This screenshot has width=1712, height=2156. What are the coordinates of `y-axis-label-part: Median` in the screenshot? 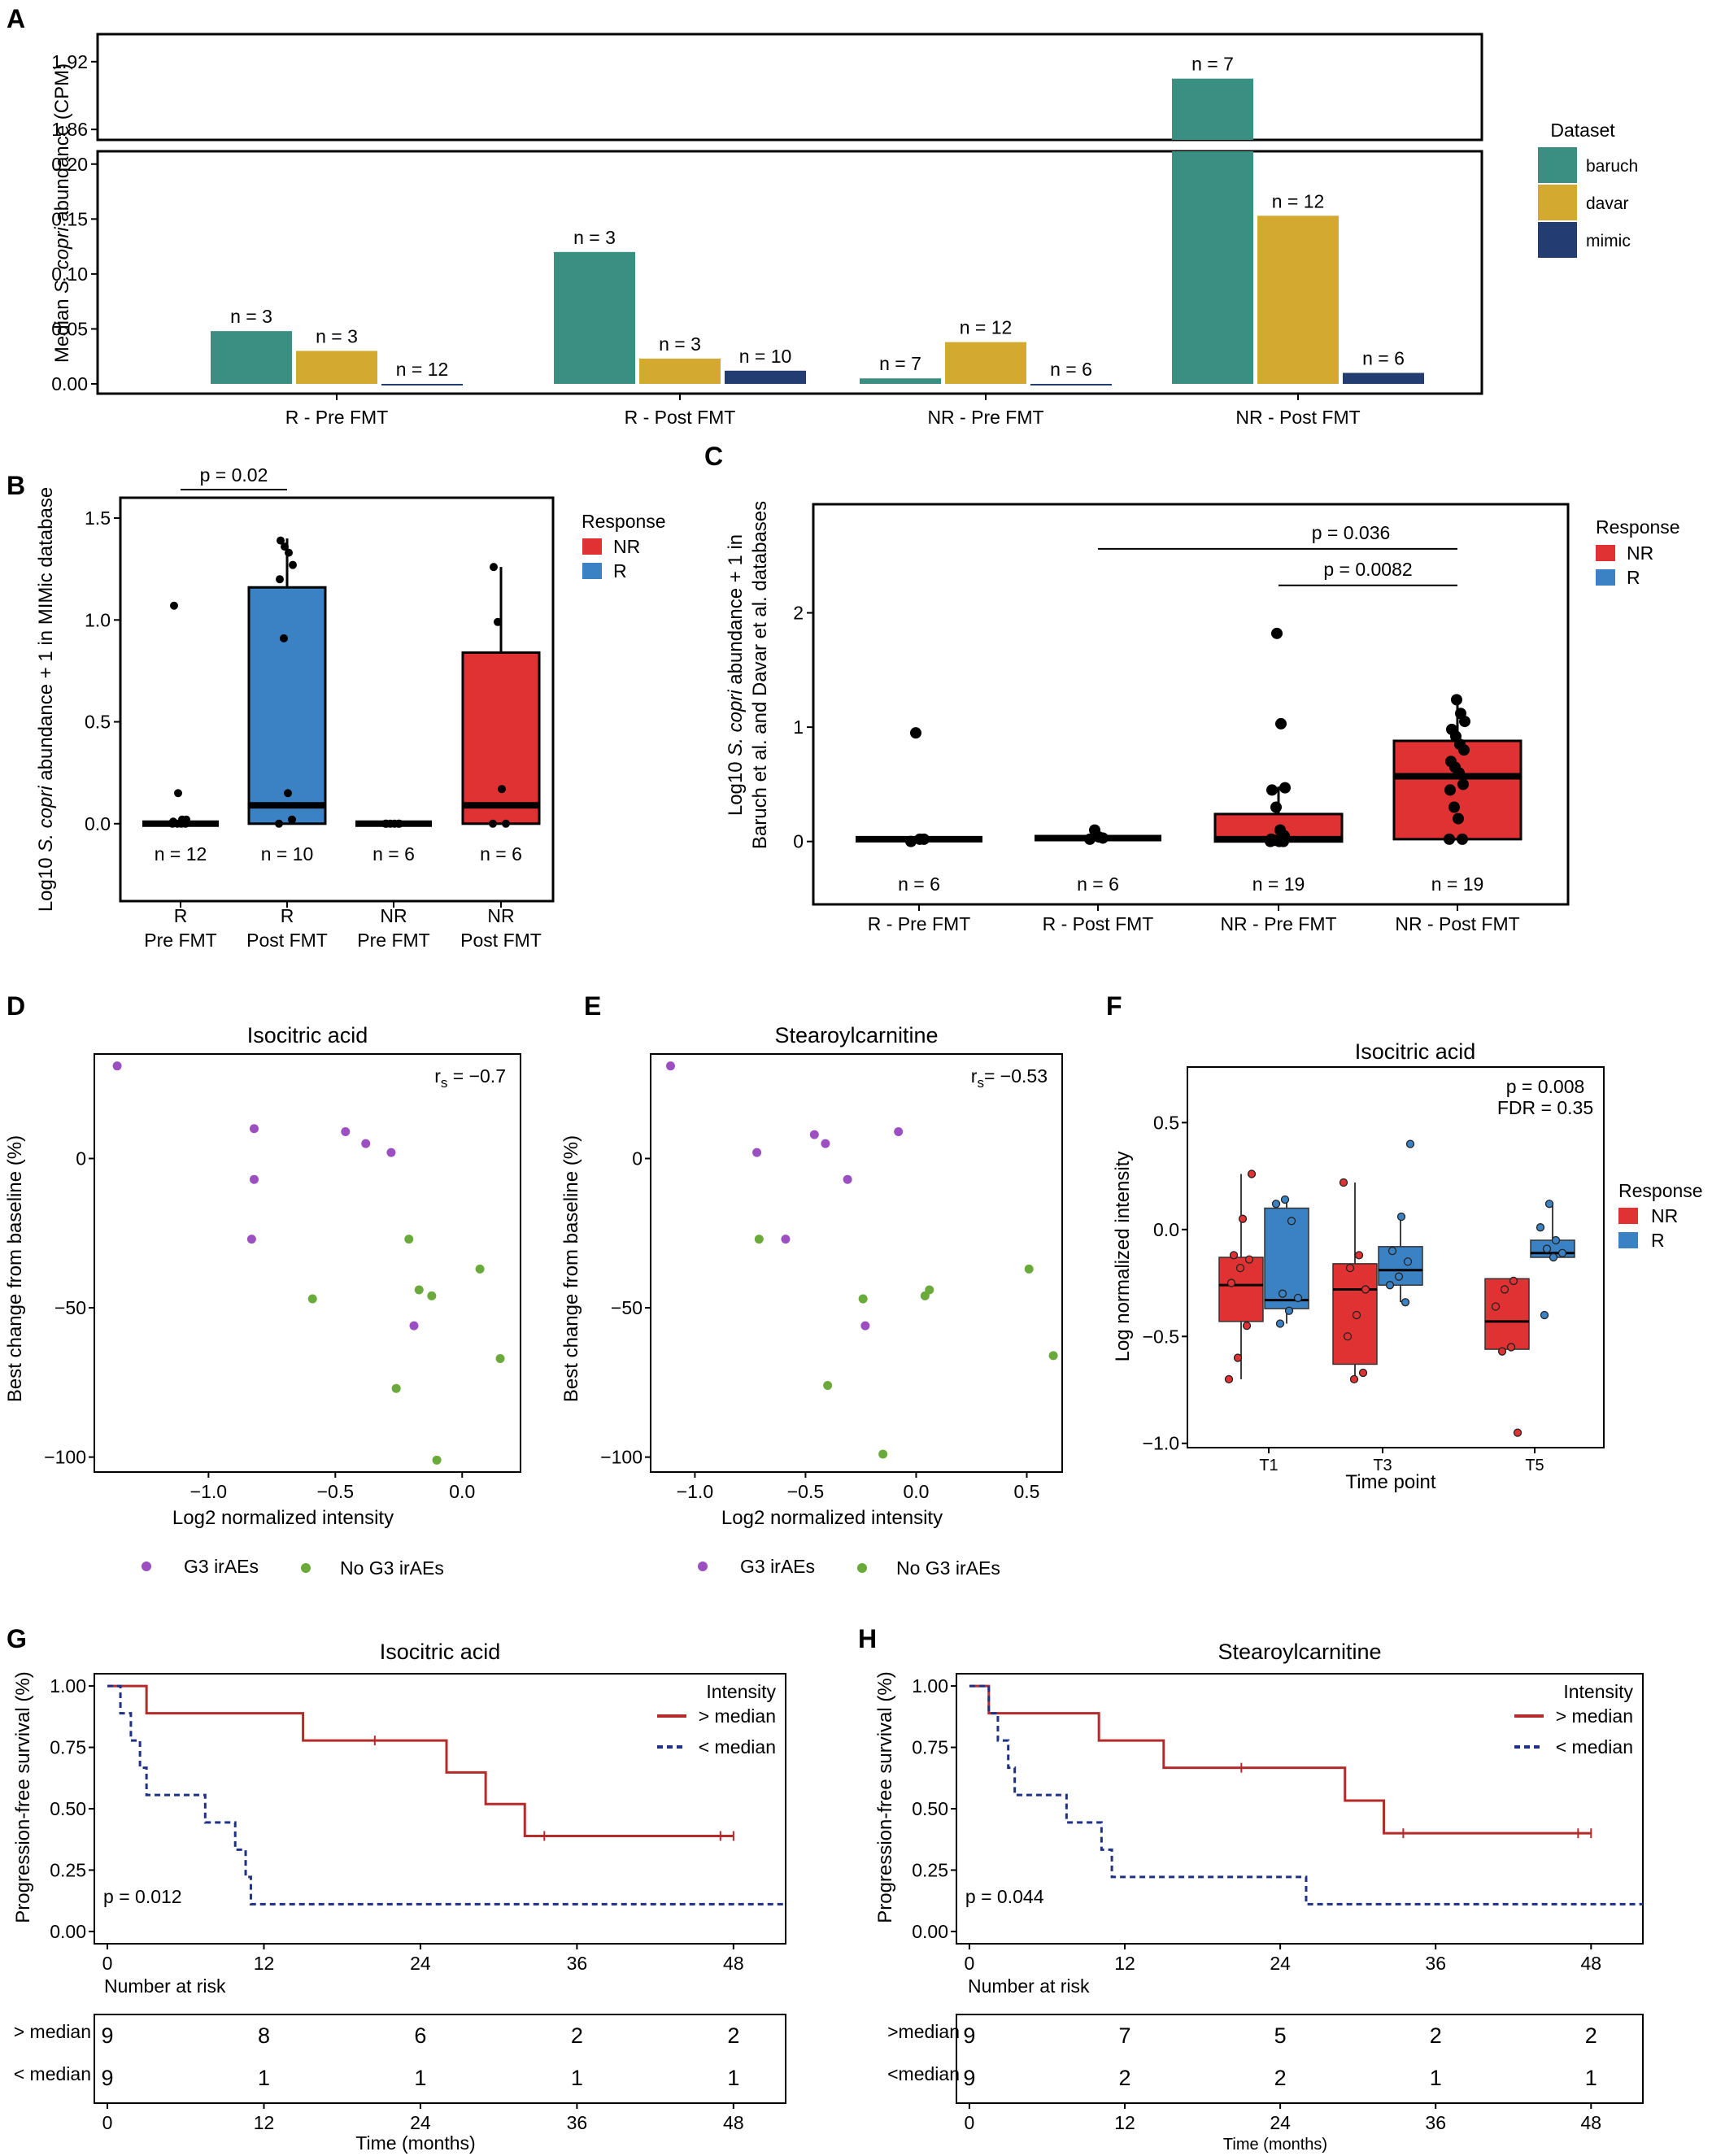 It's located at (62, 328).